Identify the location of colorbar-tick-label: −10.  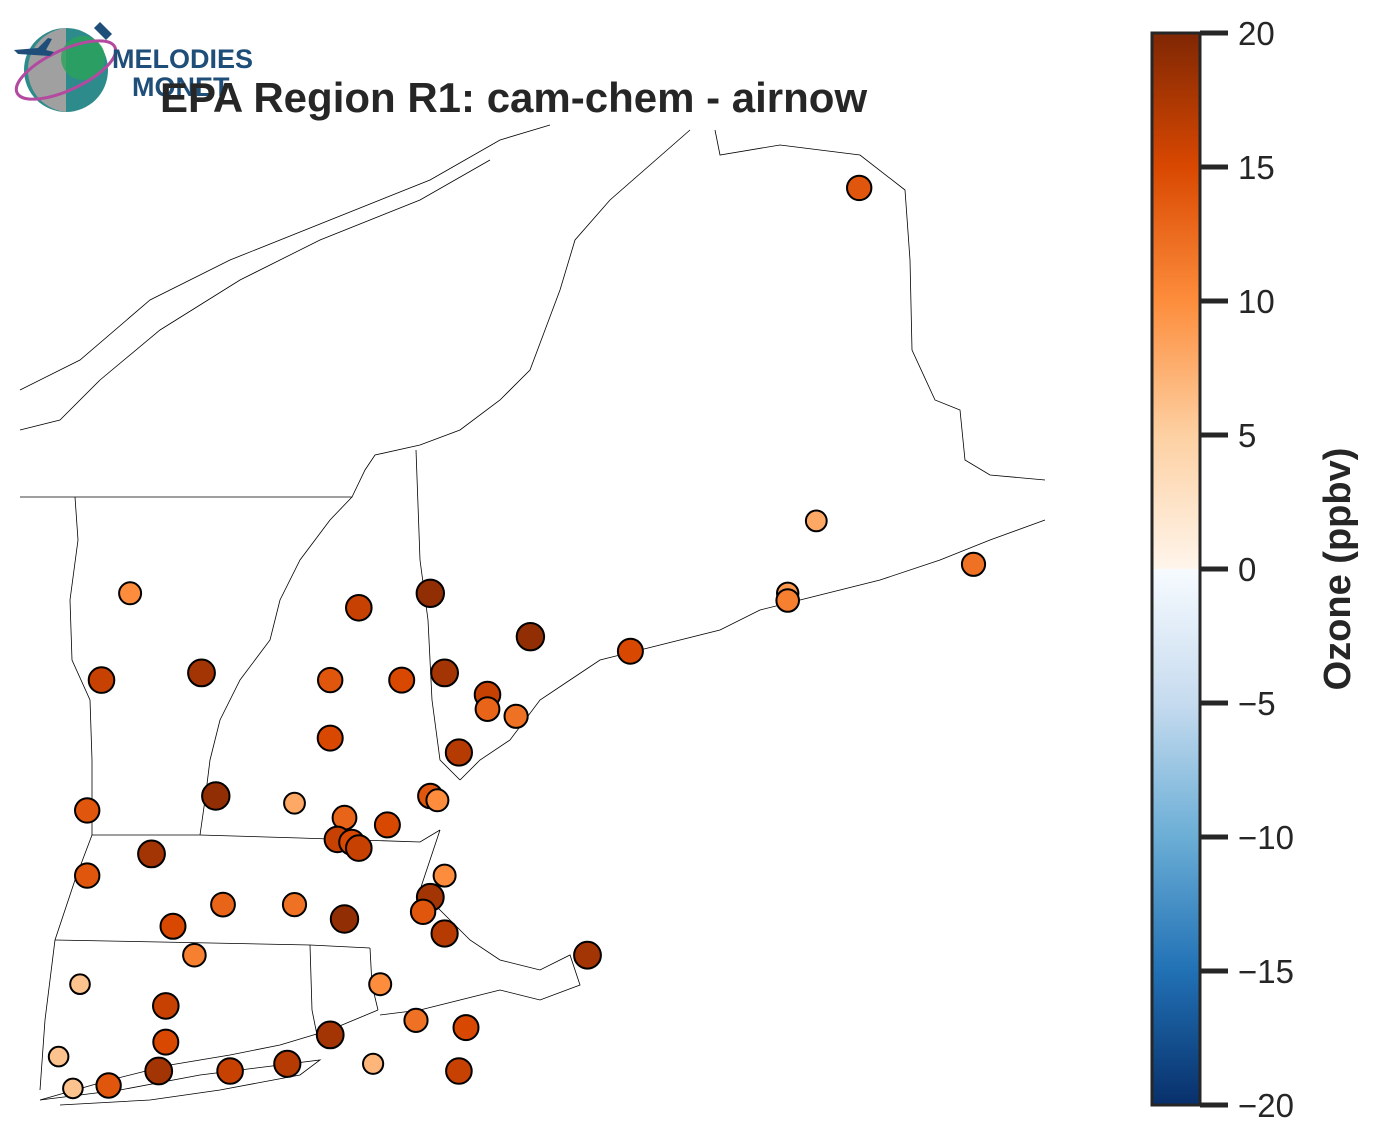
(1266, 837).